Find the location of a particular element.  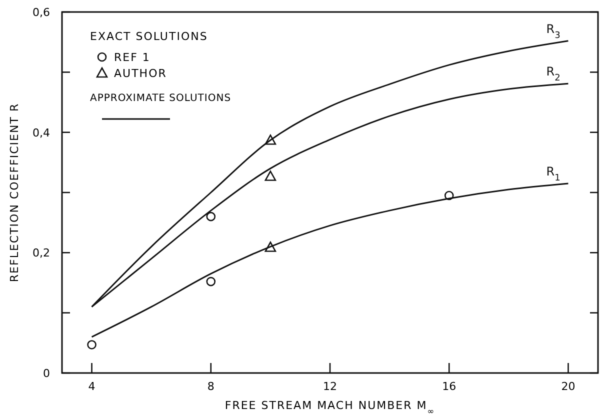

y-tick-label: 0,4 is located at coordinates (41, 133).